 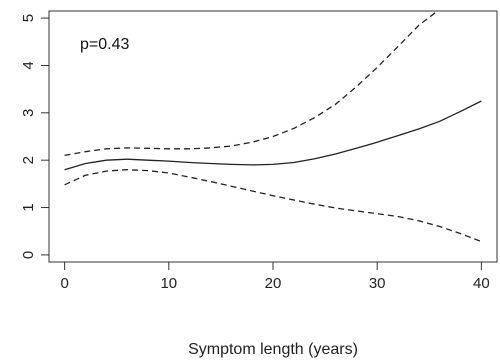 What do you see at coordinates (104, 44) in the screenshot?
I see `p-value-annotation: p=0.43` at bounding box center [104, 44].